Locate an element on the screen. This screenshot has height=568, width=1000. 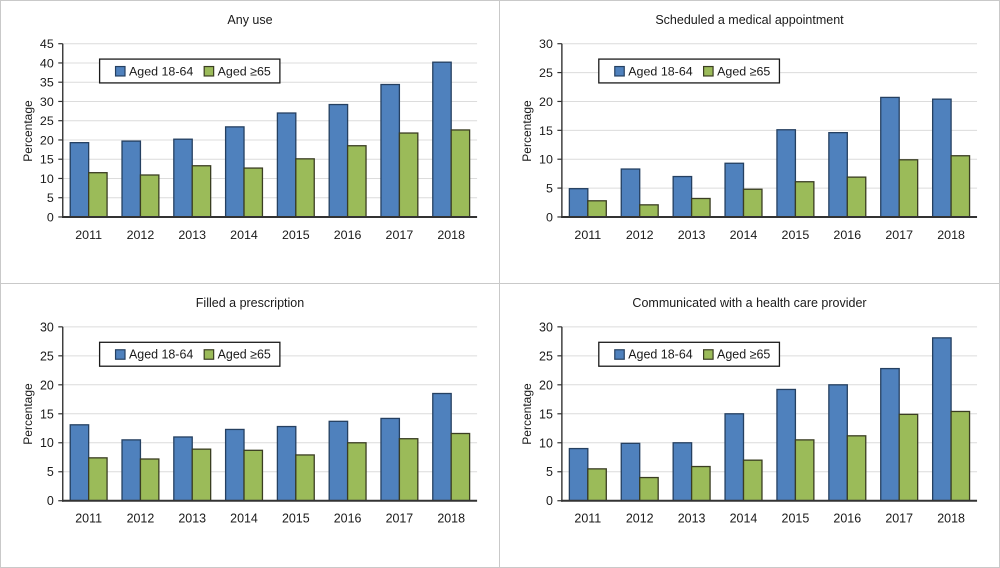
chart-title: Communicated with a health care provider is located at coordinates (749, 303).